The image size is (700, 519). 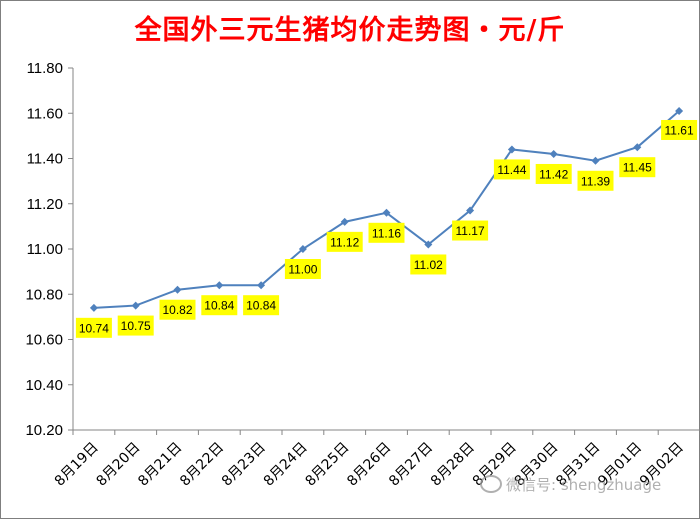 I want to click on data-label: 11.00, so click(x=302, y=269).